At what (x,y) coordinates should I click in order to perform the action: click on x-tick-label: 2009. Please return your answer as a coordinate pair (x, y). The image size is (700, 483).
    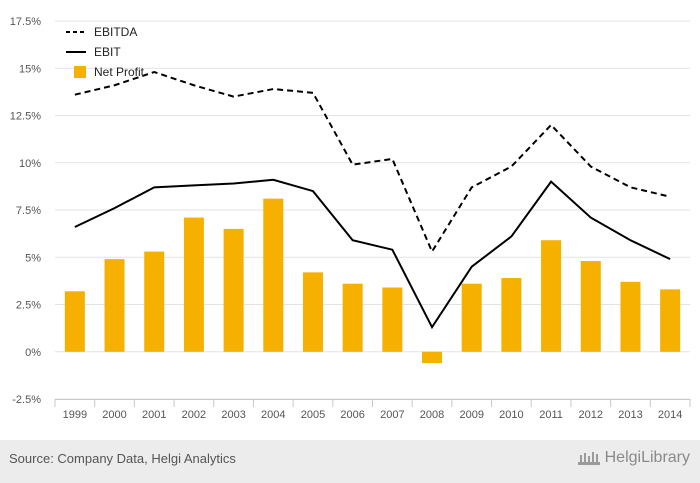
    Looking at the image, I should click on (471, 415).